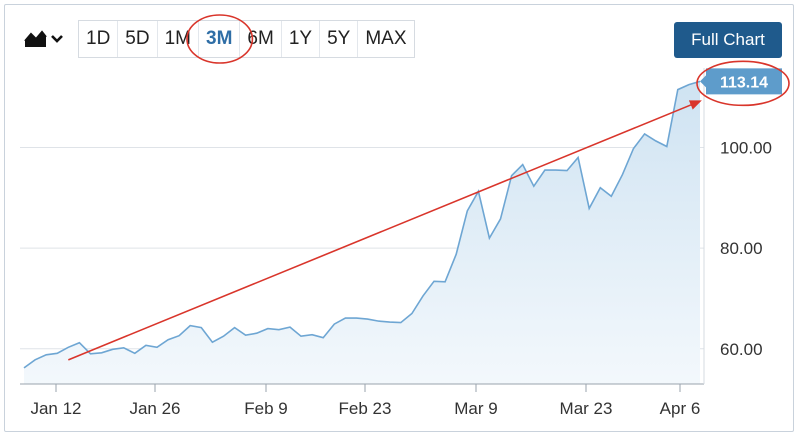 This screenshot has height=438, width=800. Describe the element at coordinates (586, 408) in the screenshot. I see `x-tick-label: Mar 23` at that location.